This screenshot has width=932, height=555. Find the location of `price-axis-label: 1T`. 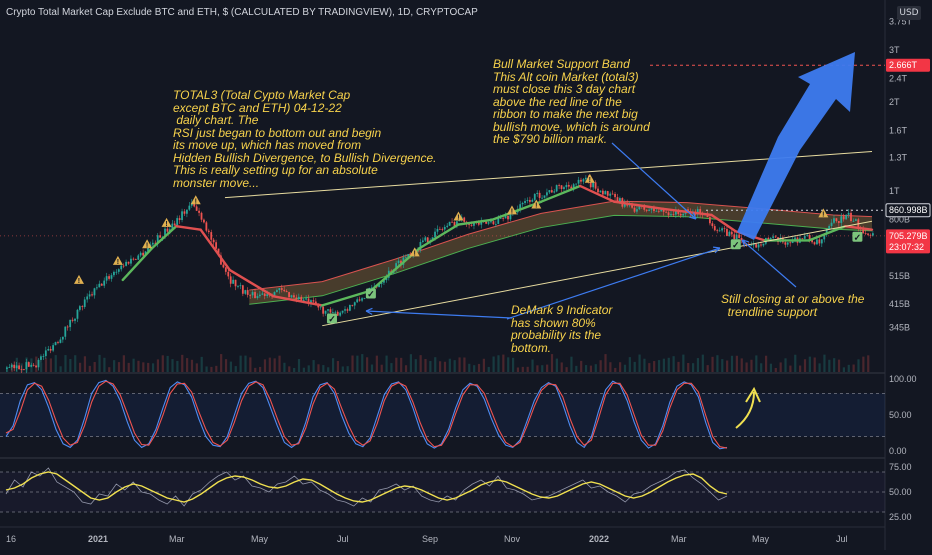

price-axis-label: 1T is located at coordinates (894, 191).